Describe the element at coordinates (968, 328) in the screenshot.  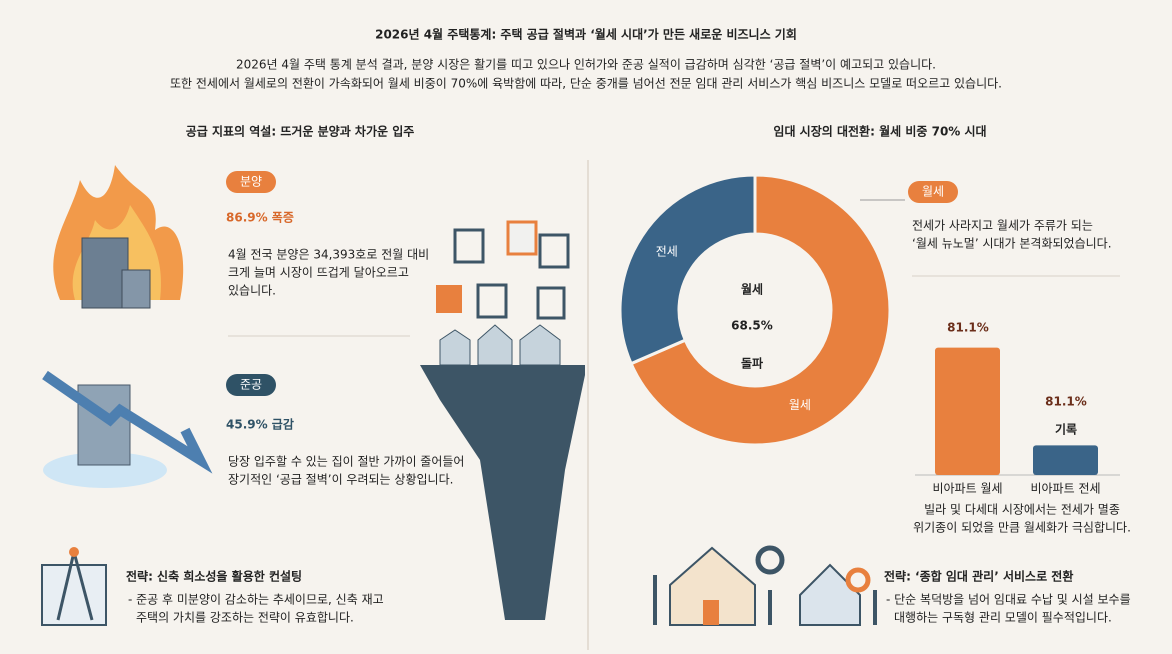
I see `bar-label: 81.1%` at that location.